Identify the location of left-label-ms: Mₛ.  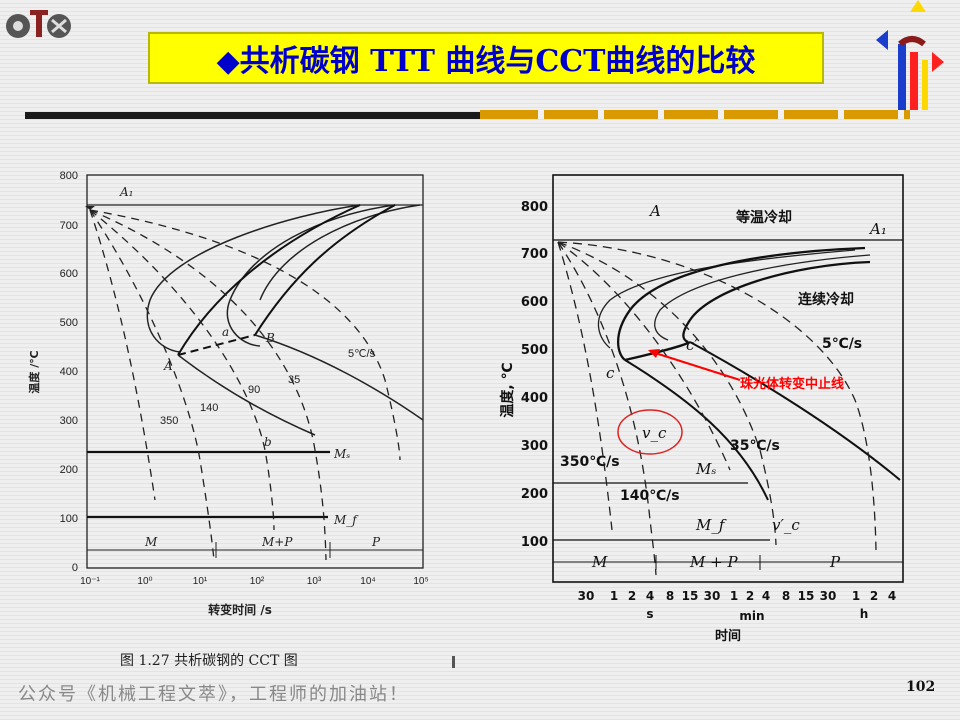
(341, 454).